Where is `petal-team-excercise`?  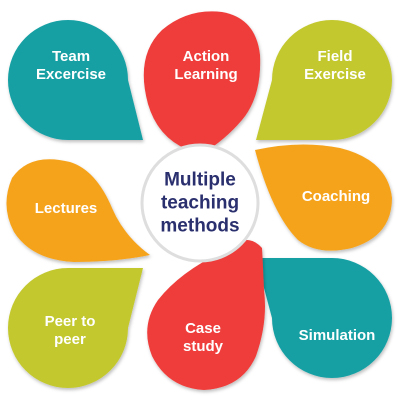
petal-team-excercise is located at coordinates (75, 80).